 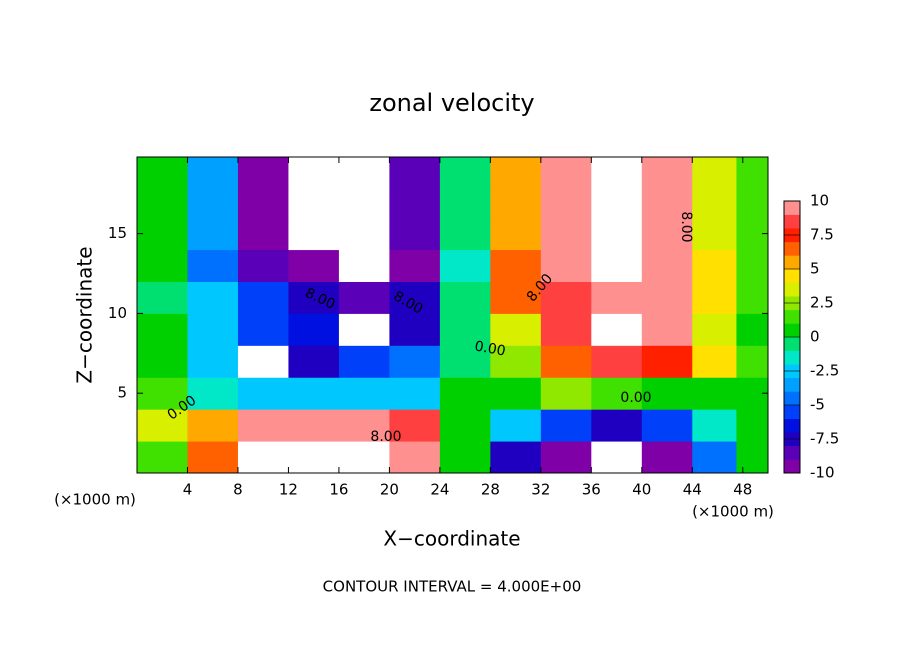 I want to click on x-unit-label: (×1000 m), so click(x=733, y=512).